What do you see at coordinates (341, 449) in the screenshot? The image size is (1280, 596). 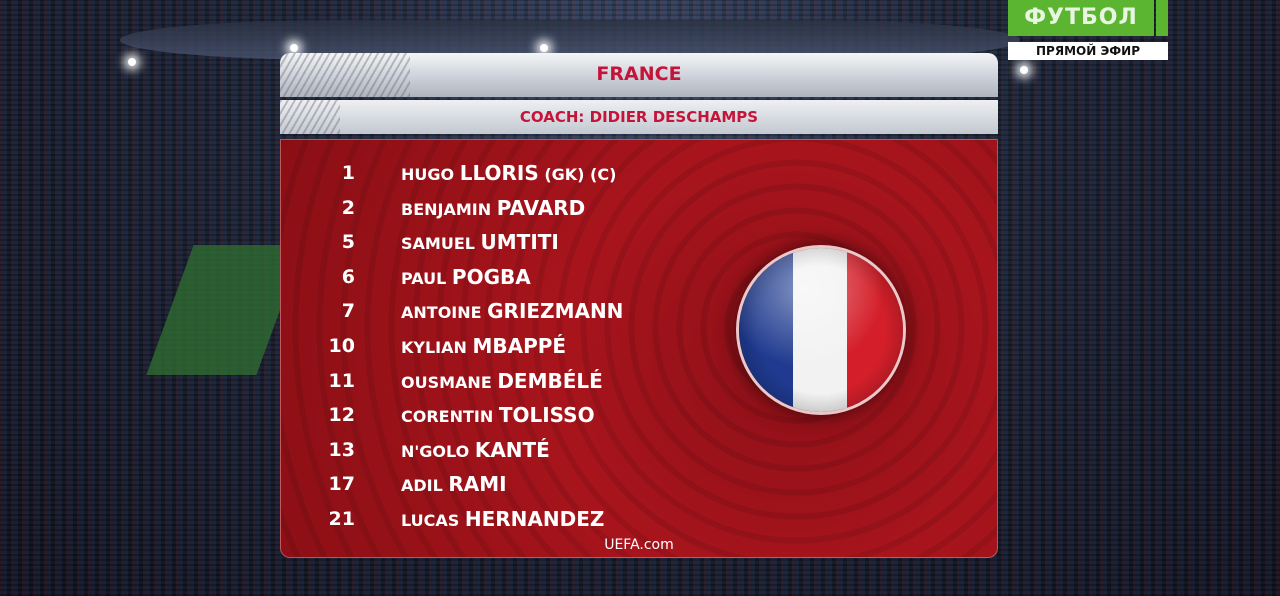 I see `player-number: 13` at bounding box center [341, 449].